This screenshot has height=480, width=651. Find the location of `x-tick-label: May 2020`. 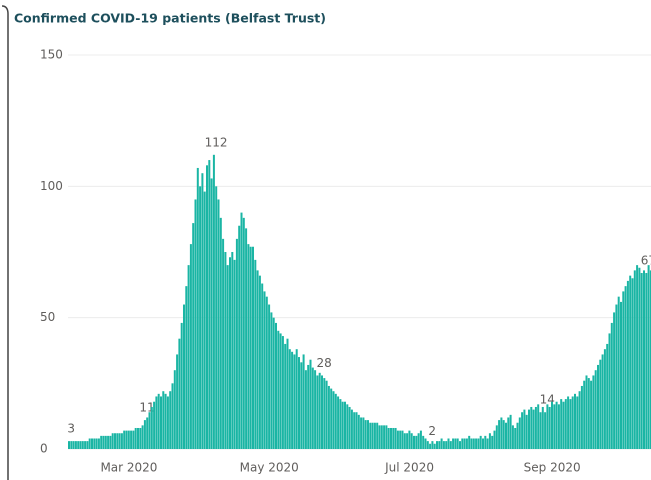

x-tick-label: May 2020 is located at coordinates (269, 468).